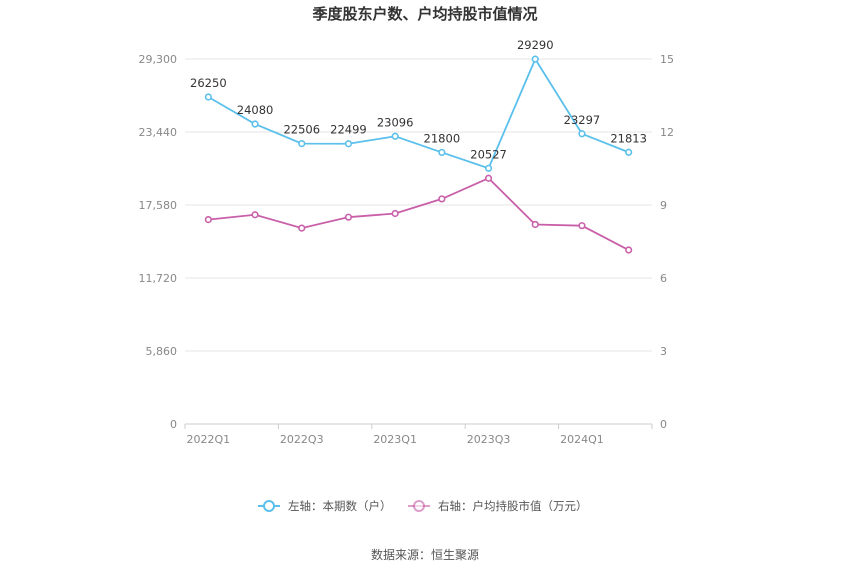  Describe the element at coordinates (582, 439) in the screenshot. I see `x-tick-label: 2024Q1` at that location.